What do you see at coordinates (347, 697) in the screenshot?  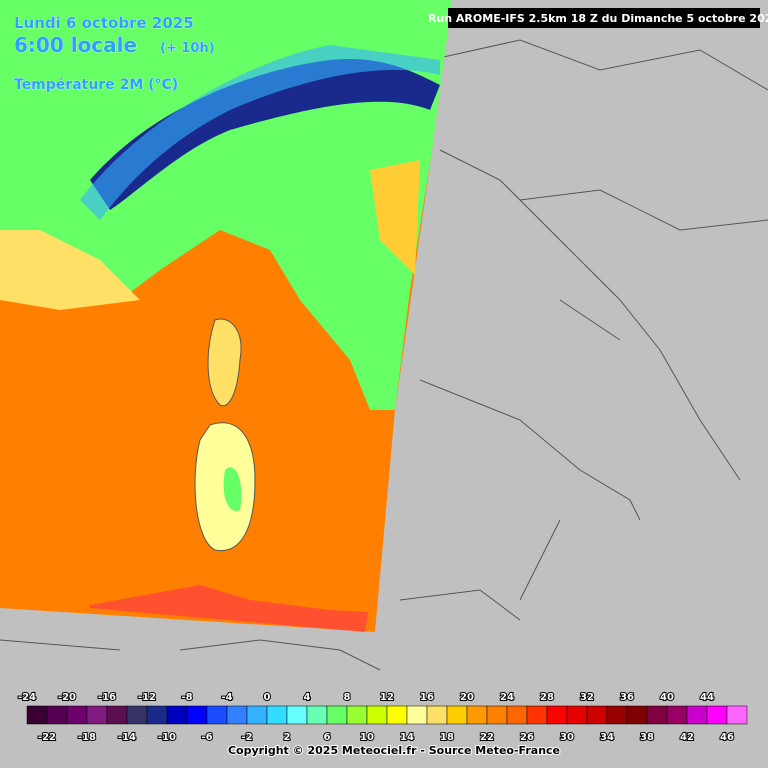 I see `legend-label: 8` at bounding box center [347, 697].